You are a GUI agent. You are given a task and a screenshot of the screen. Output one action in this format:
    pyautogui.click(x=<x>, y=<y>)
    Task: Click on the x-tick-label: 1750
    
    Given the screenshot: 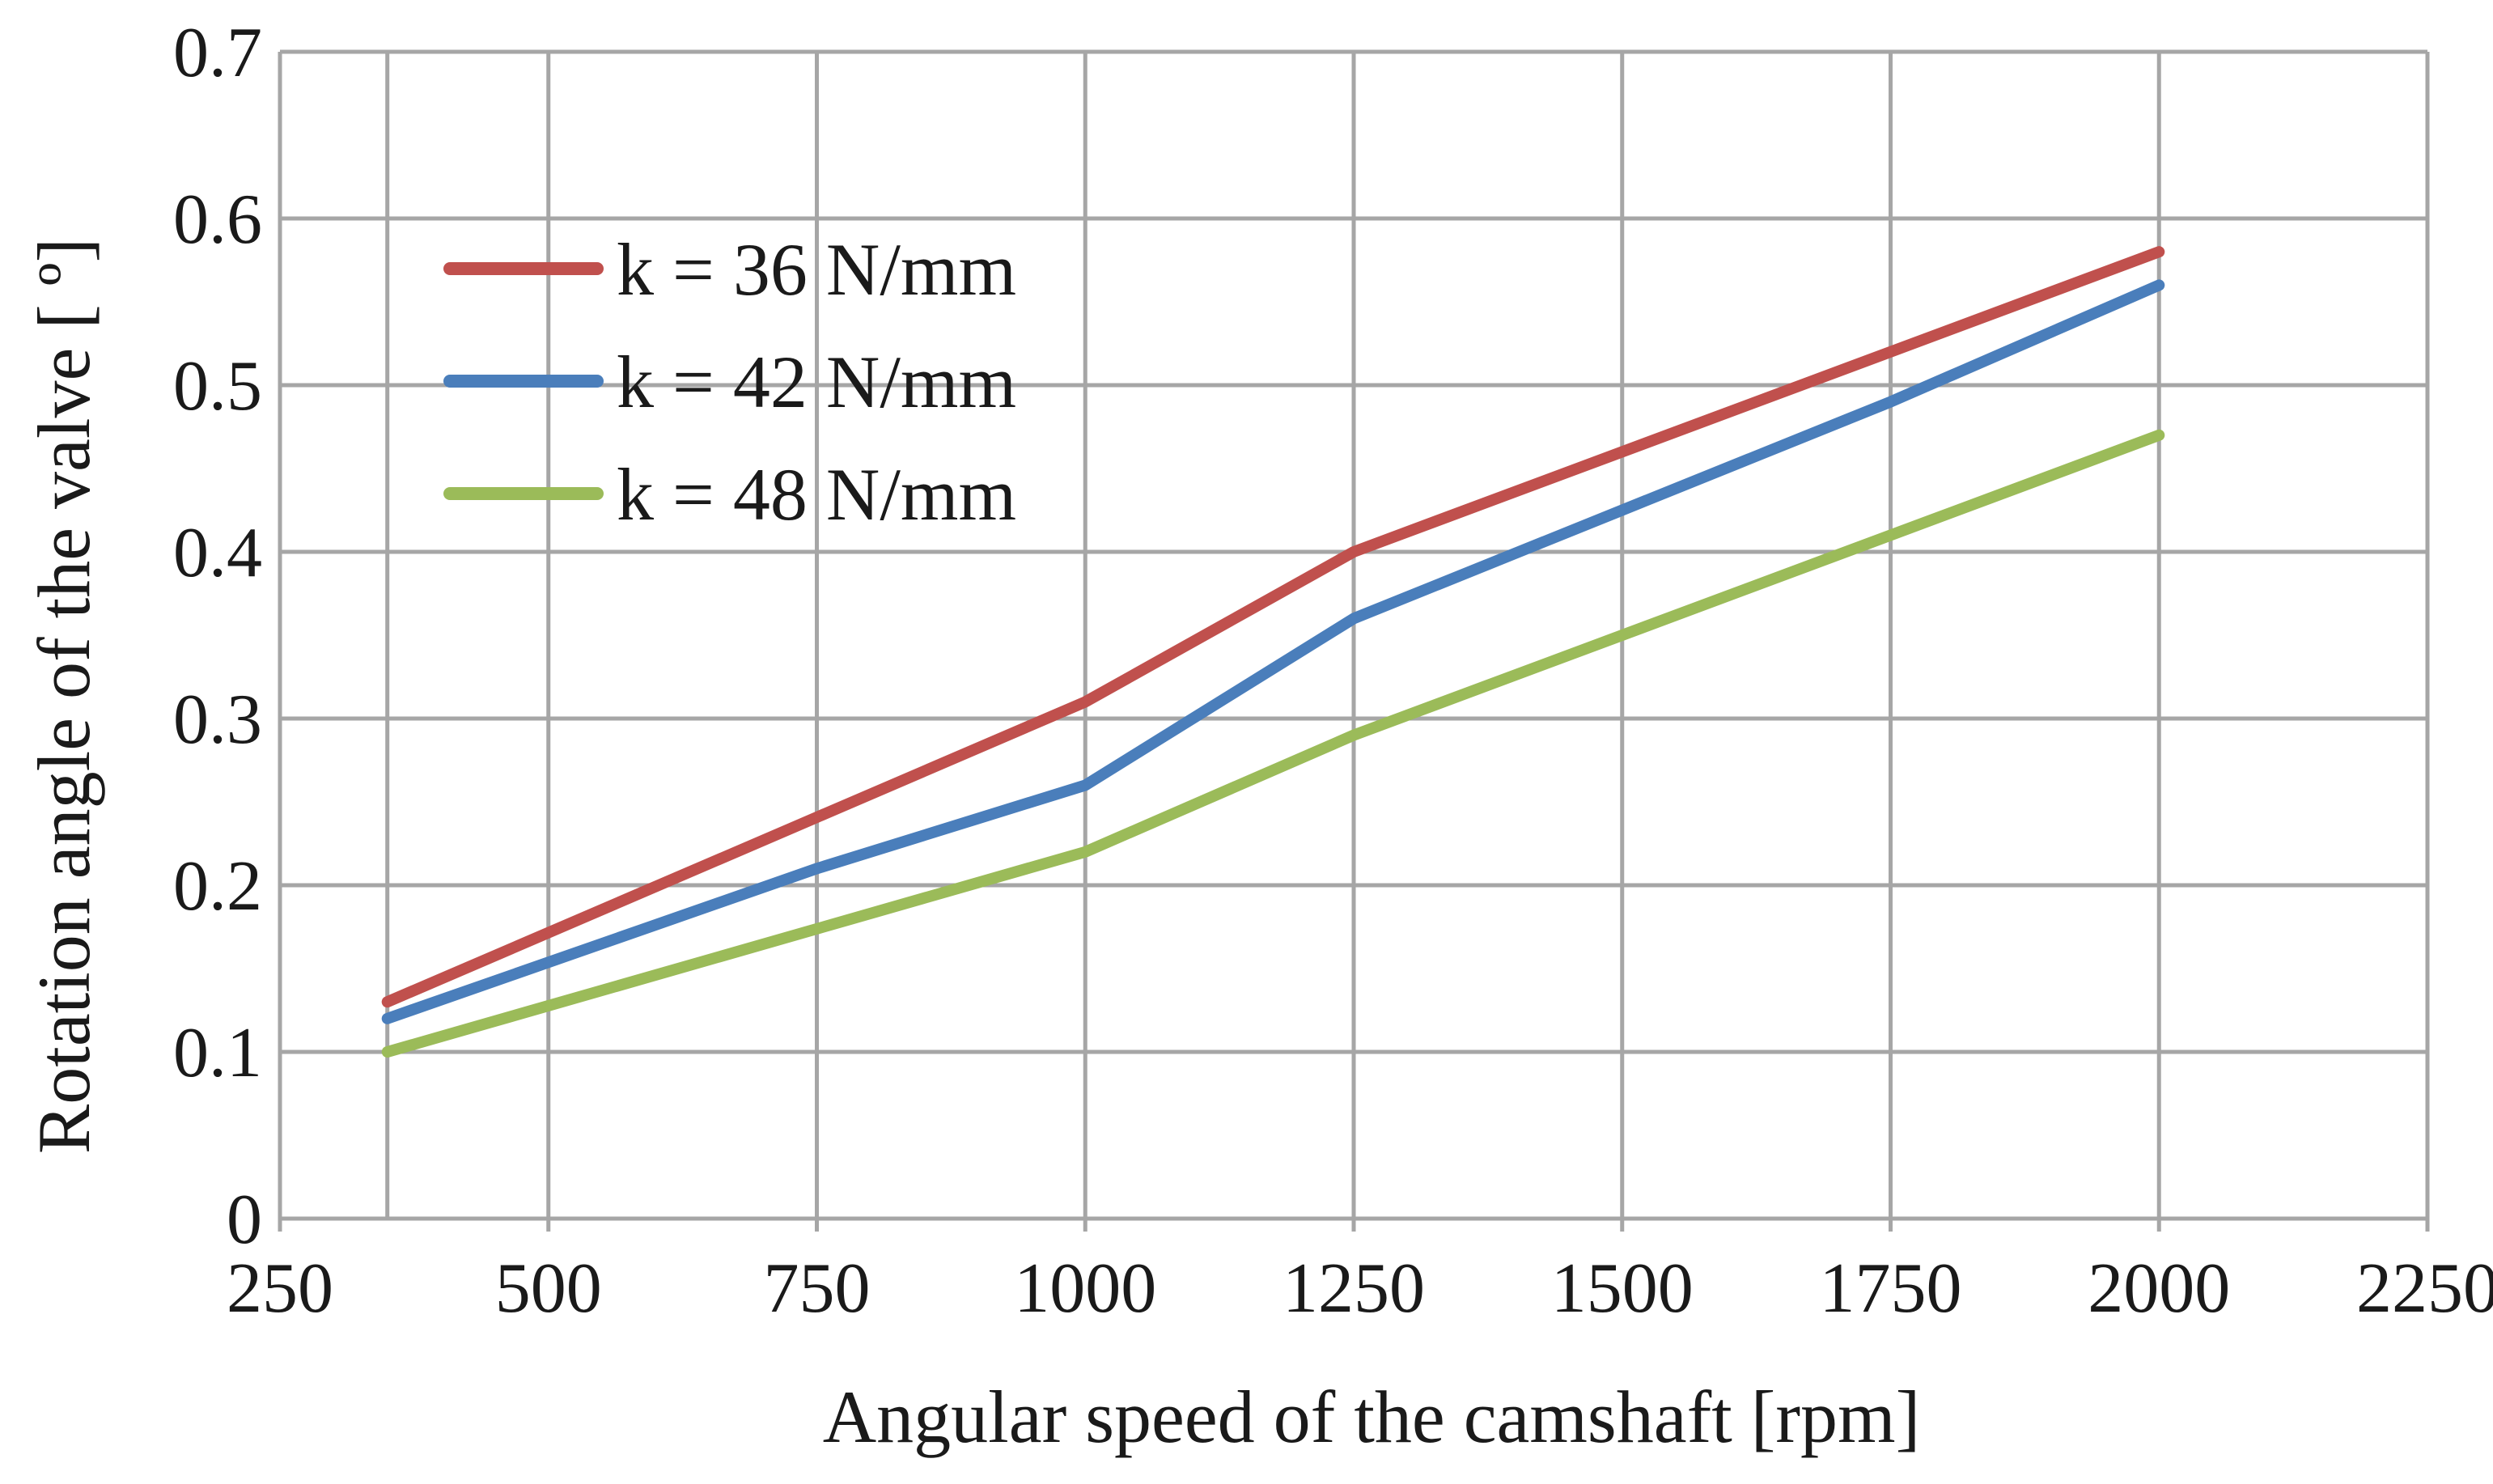 What is the action you would take?
    pyautogui.click(x=1891, y=1288)
    